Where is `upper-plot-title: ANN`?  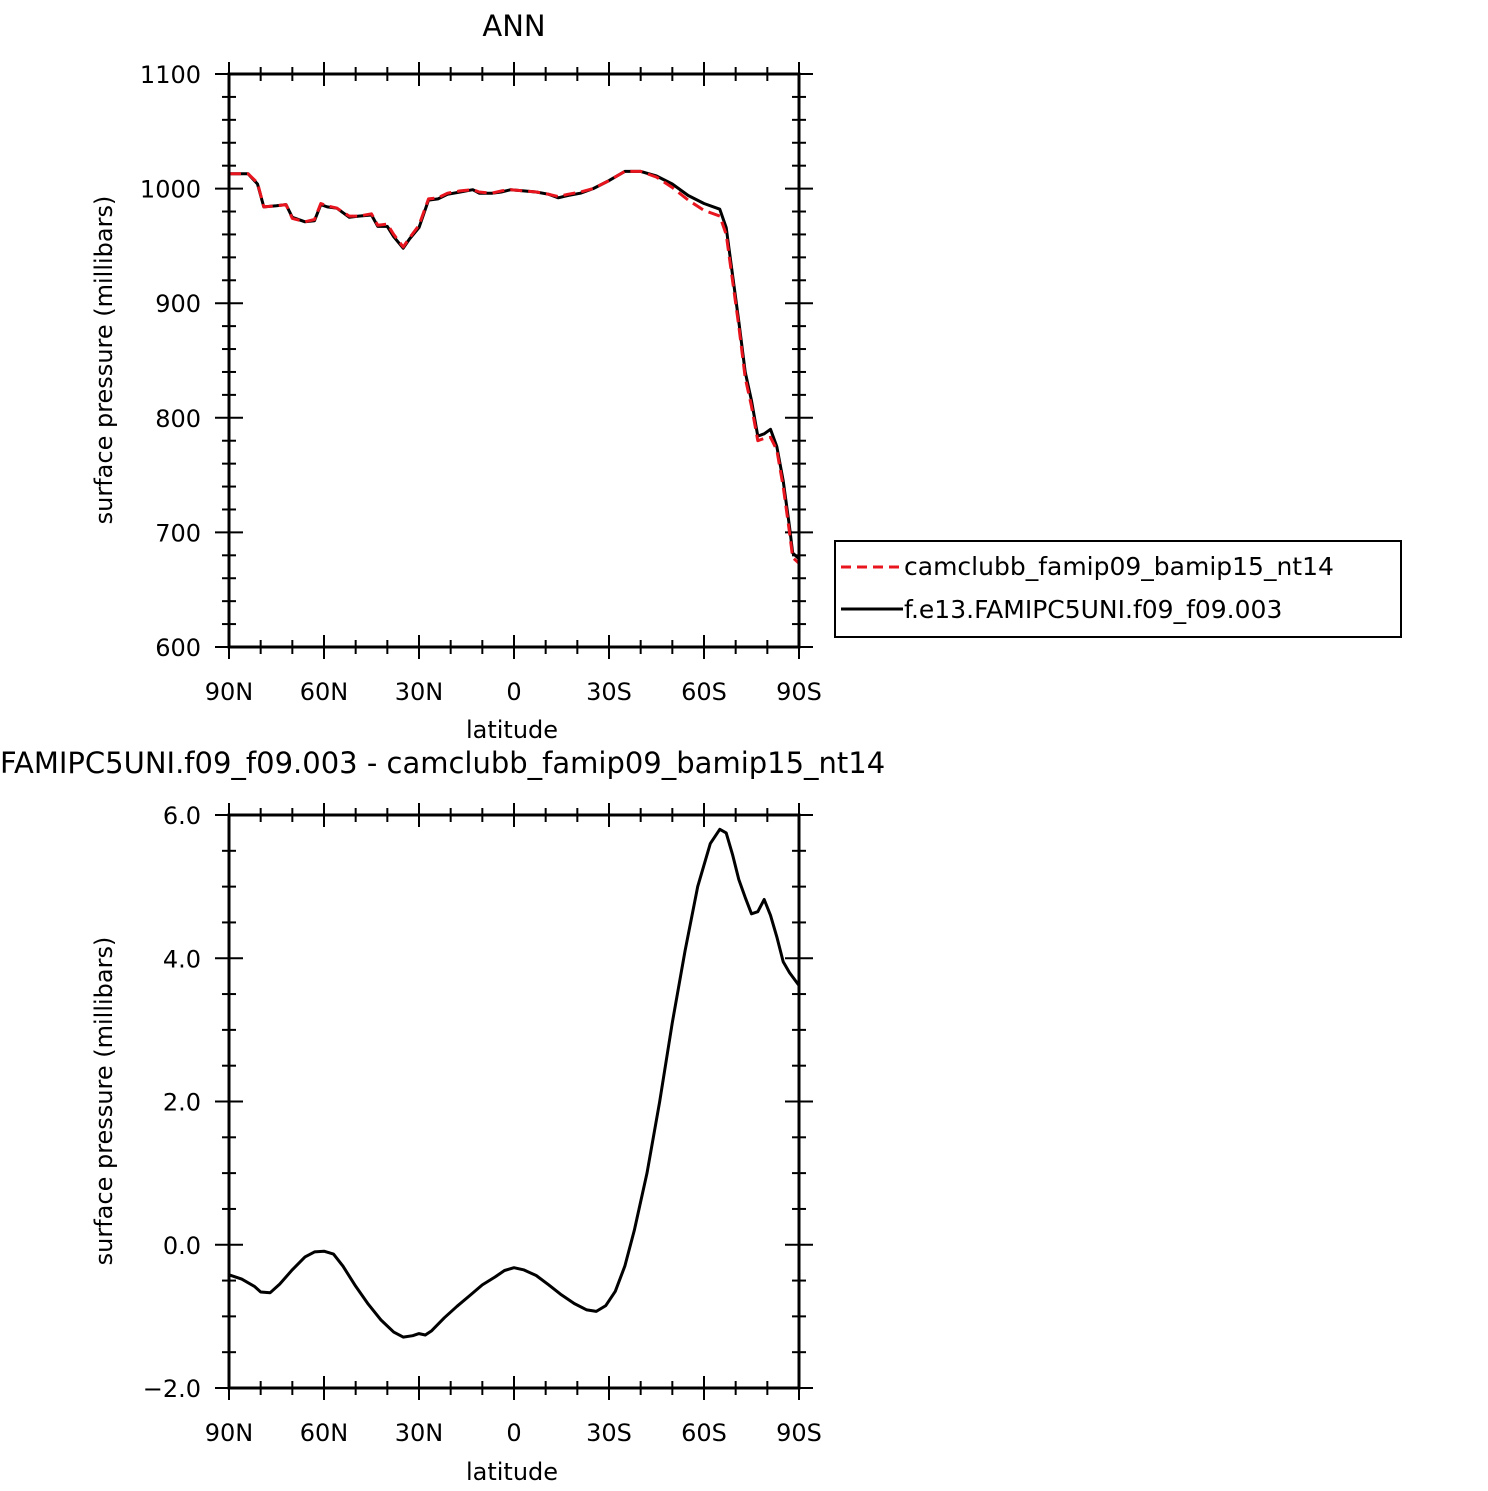 upper-plot-title: ANN is located at coordinates (513, 26).